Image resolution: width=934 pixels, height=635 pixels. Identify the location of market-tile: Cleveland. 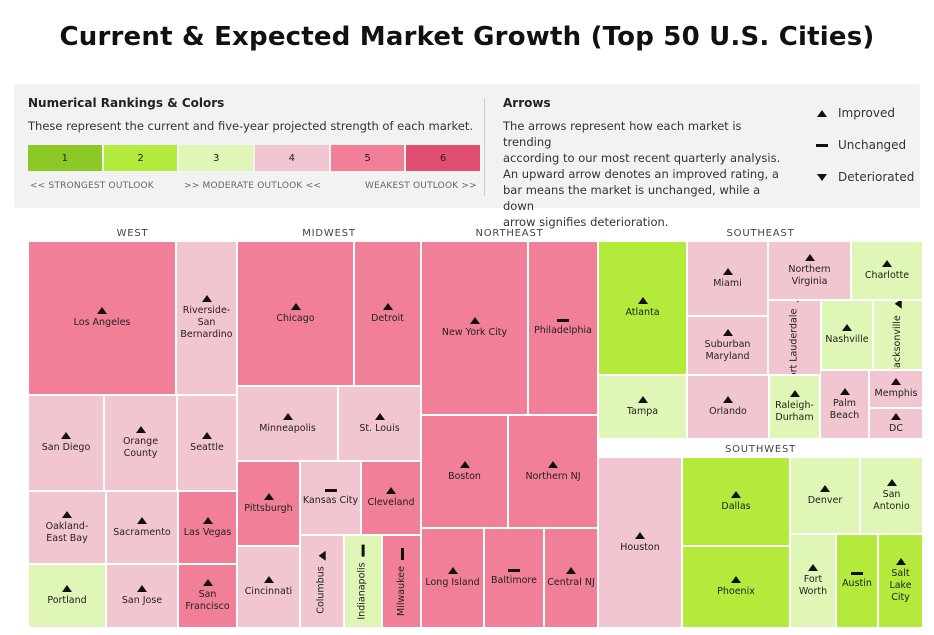
(391, 498).